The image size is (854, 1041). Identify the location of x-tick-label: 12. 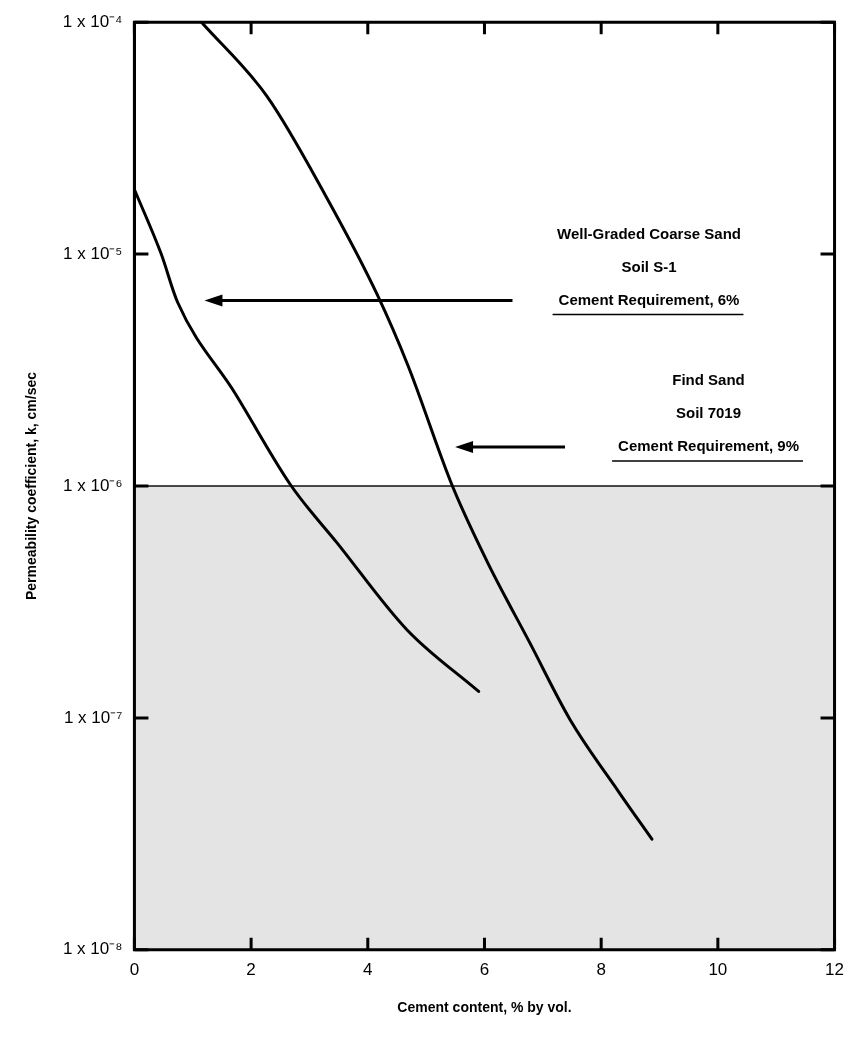
(835, 969).